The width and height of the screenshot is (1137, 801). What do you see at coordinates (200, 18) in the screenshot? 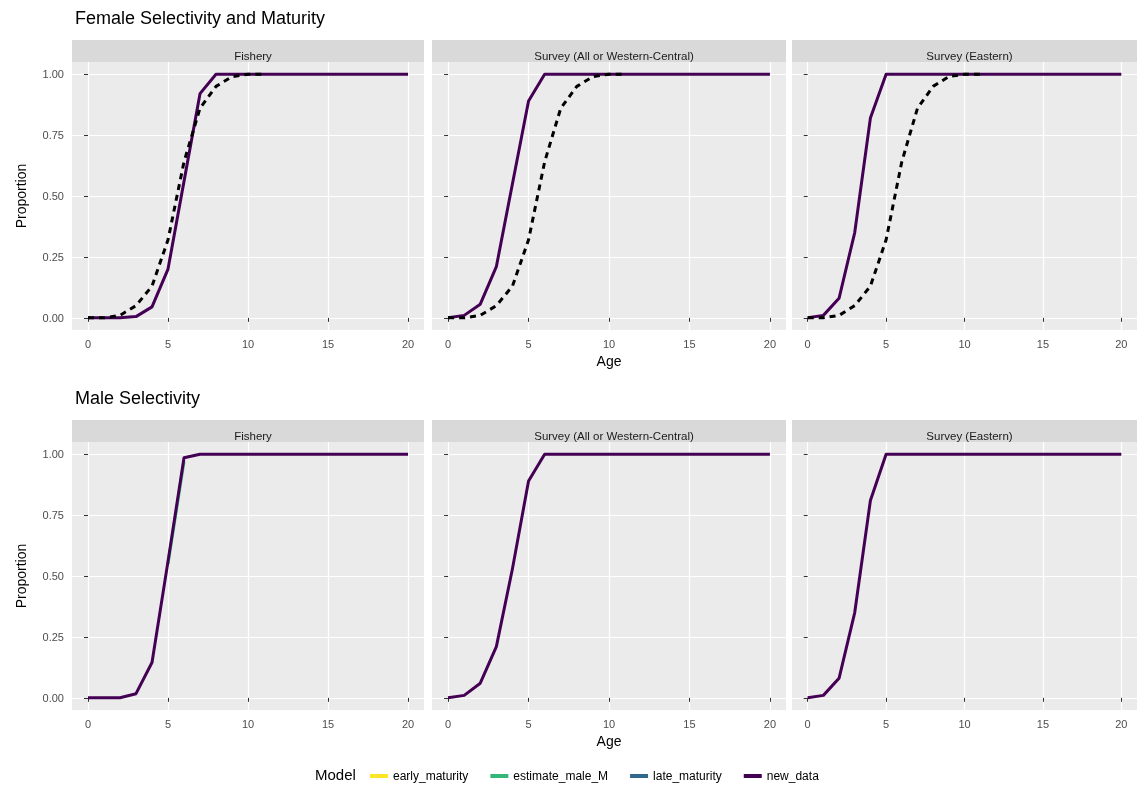
I see `chart-title: Female Selectivity and Maturity` at bounding box center [200, 18].